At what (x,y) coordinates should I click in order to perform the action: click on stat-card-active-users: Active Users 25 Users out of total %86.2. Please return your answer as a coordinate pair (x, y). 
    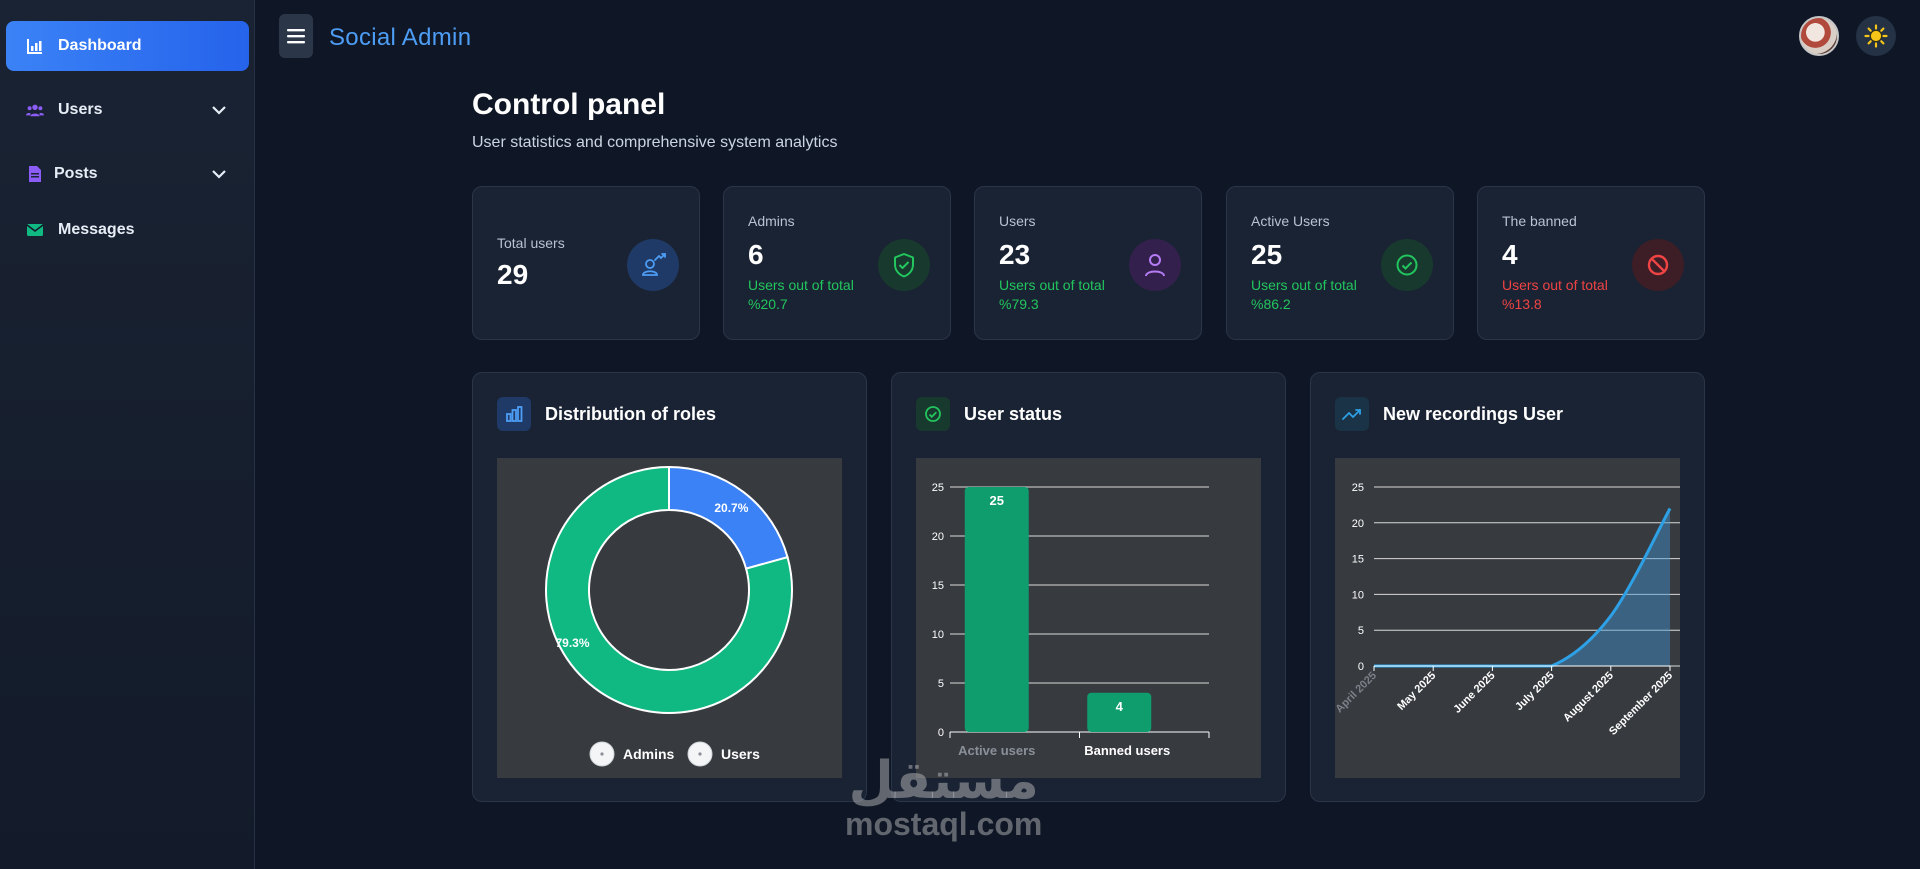
    Looking at the image, I should click on (1340, 263).